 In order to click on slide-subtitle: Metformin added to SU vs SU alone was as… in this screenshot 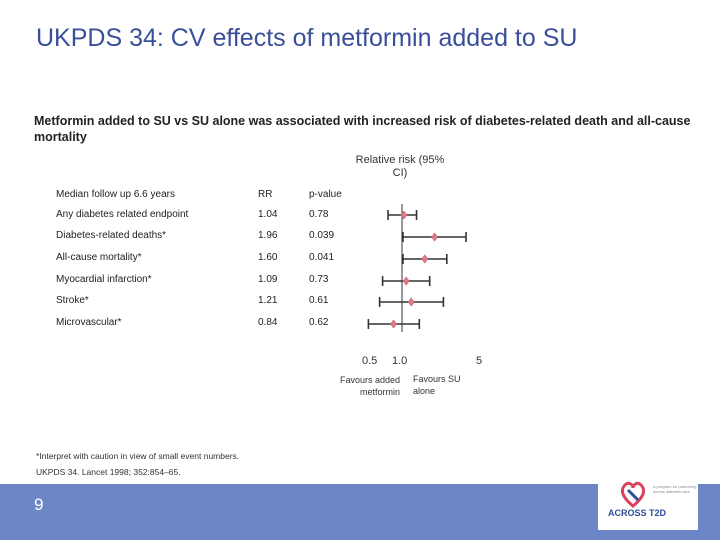, I will do `click(362, 129)`.